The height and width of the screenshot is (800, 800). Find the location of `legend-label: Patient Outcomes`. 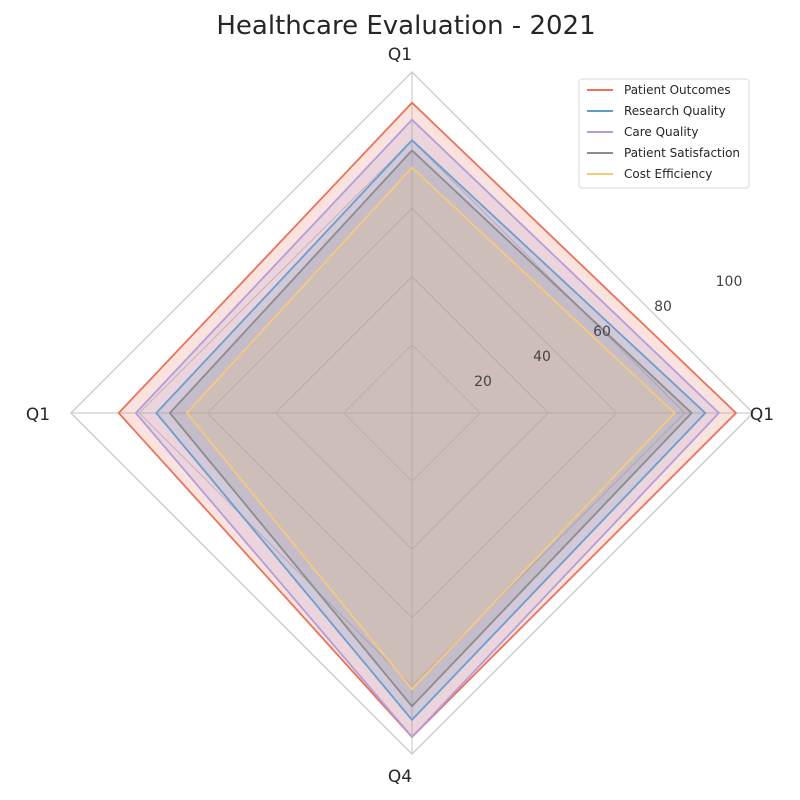

legend-label: Patient Outcomes is located at coordinates (677, 90).